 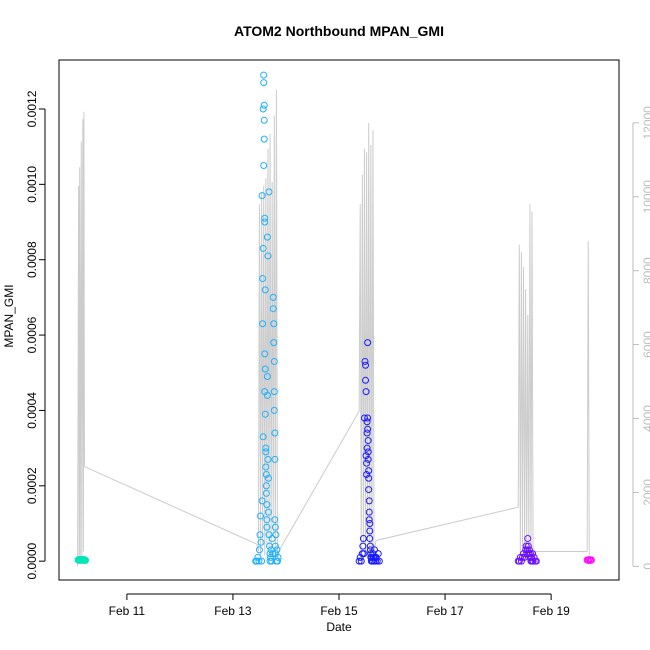 I want to click on y2-tick-label: 0, so click(x=645, y=566).